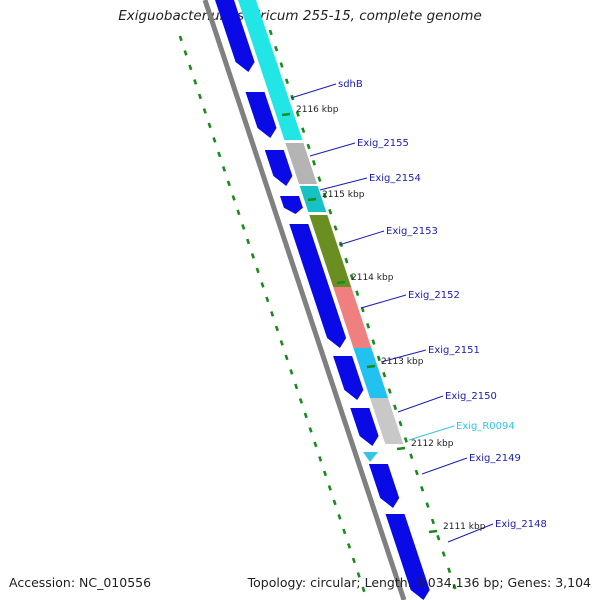 This screenshot has width=600, height=600. What do you see at coordinates (80, 582) in the screenshot?
I see `accession-label: Accession: NC_010556` at bounding box center [80, 582].